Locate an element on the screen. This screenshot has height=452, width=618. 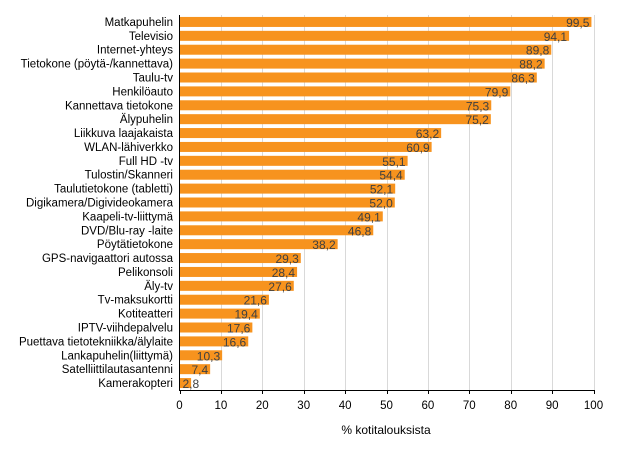
category-label: Liikkuva laajakaista is located at coordinates (124, 134).